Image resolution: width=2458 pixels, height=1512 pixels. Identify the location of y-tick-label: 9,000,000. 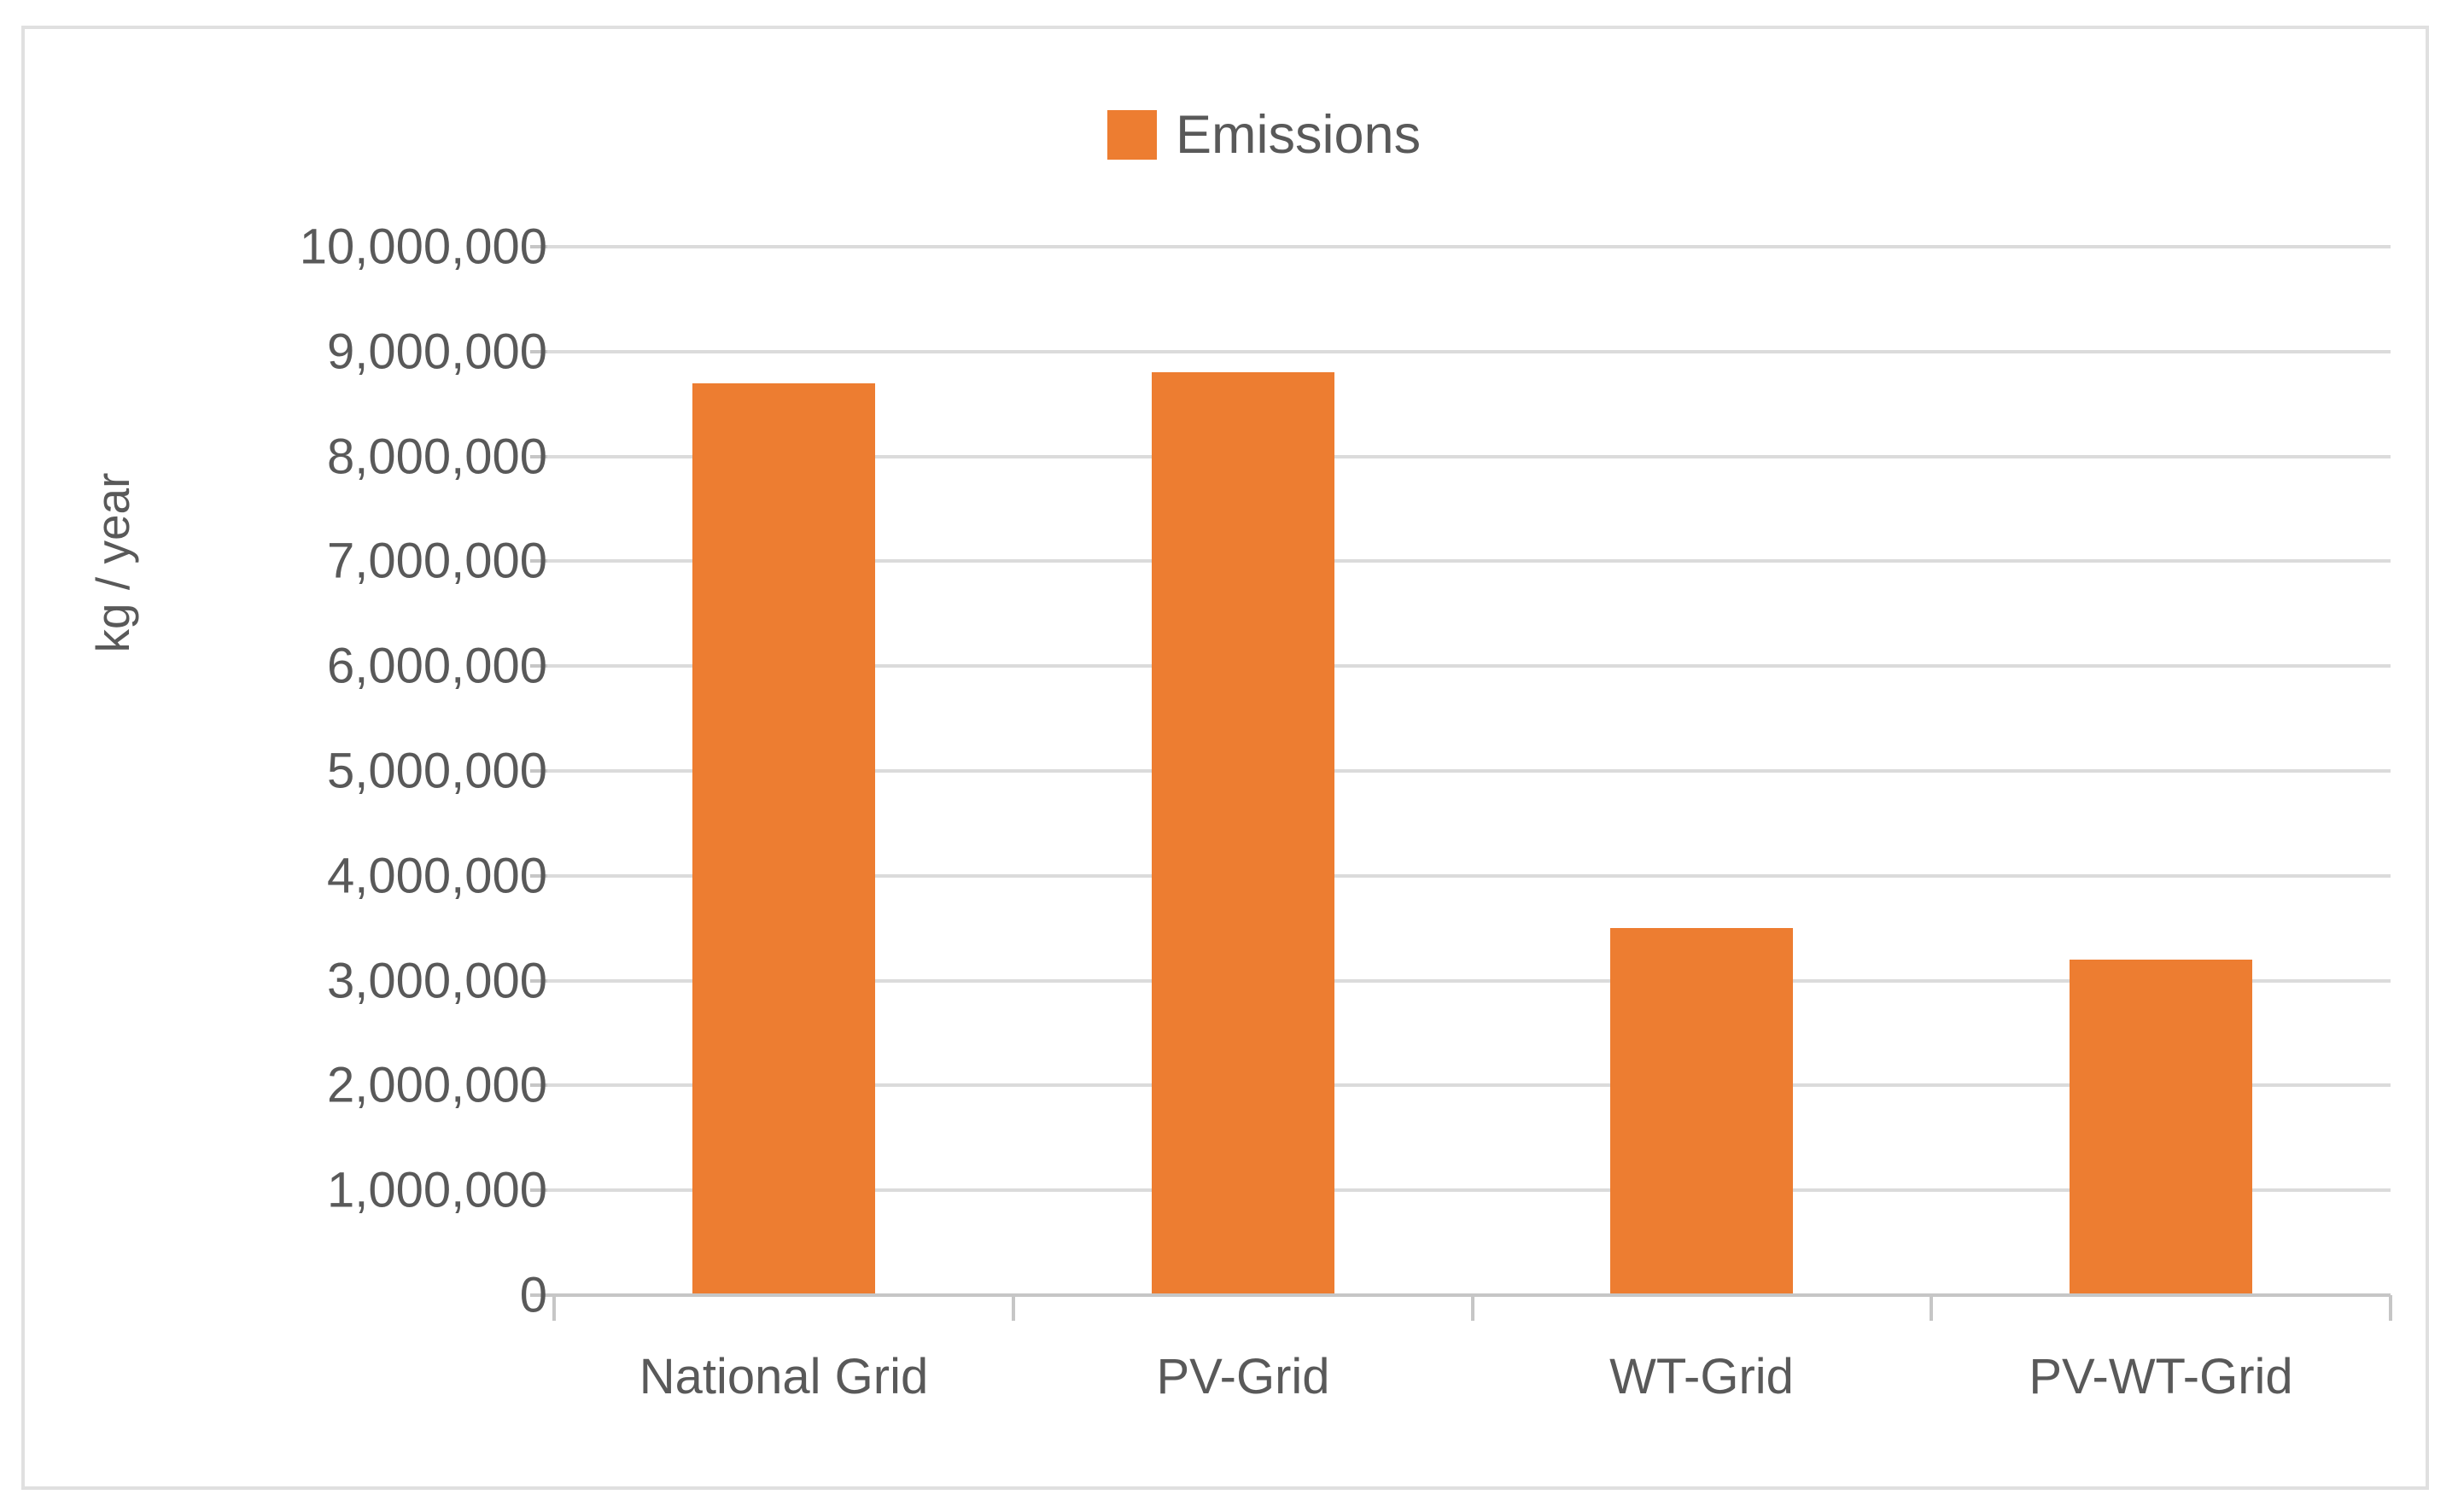
(436, 352).